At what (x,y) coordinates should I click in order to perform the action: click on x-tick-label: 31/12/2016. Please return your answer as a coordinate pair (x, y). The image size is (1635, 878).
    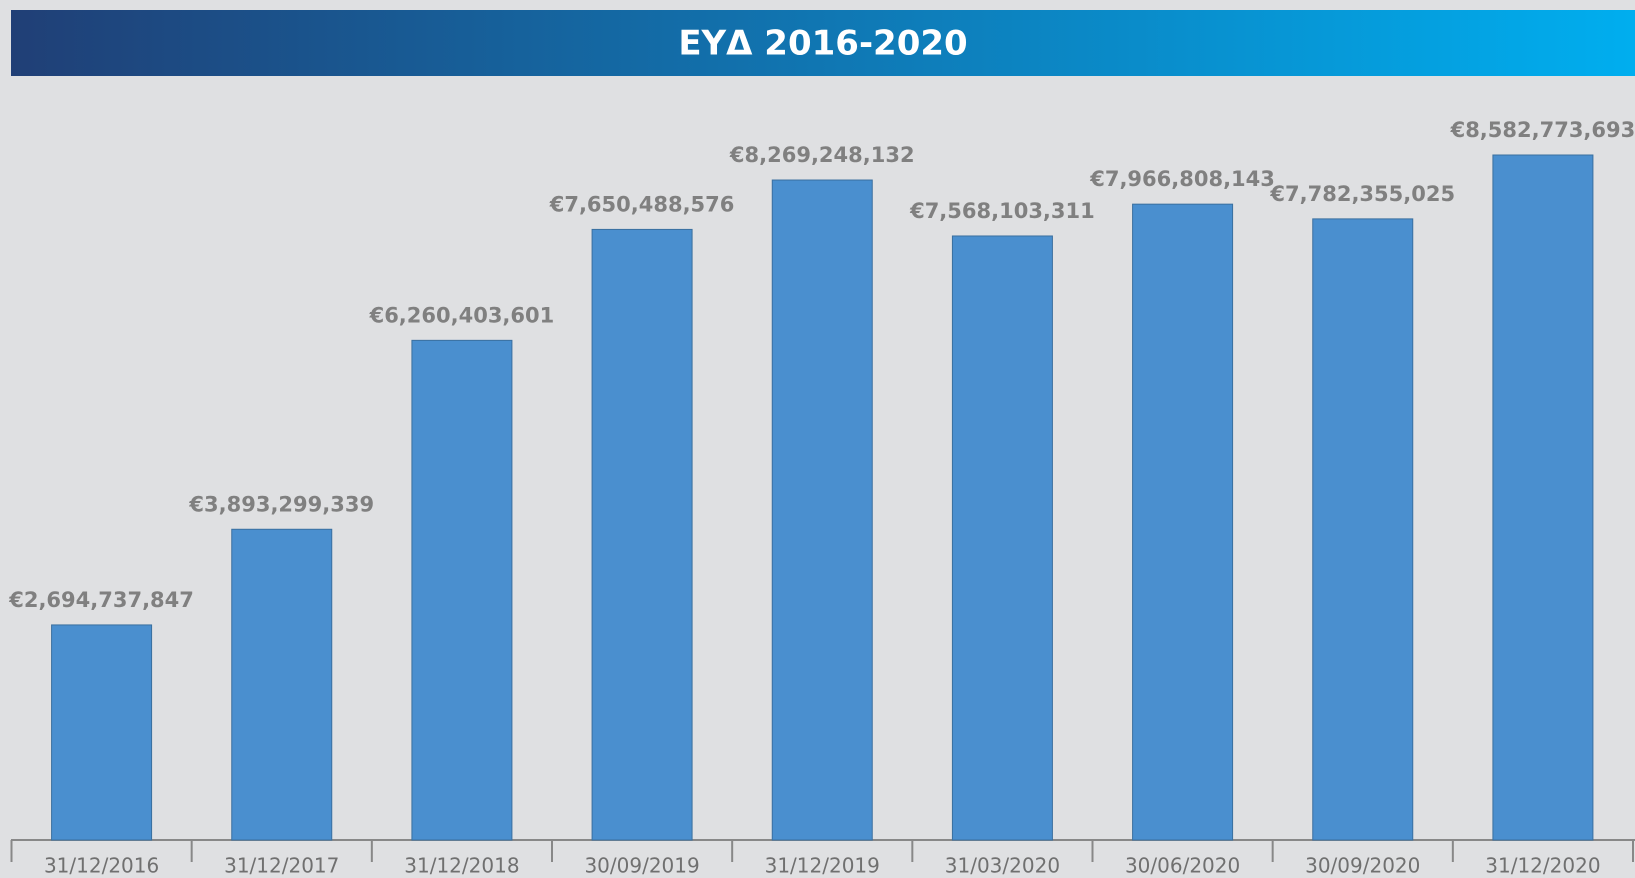
    Looking at the image, I should click on (101, 866).